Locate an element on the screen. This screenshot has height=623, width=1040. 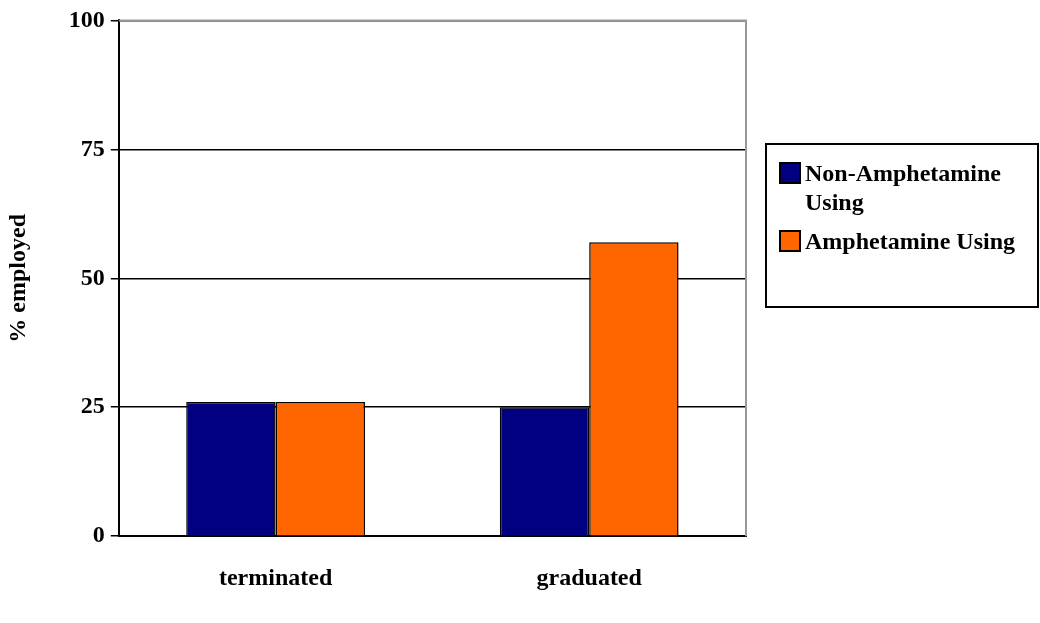
y-axis-title: % employed is located at coordinates (16, 278).